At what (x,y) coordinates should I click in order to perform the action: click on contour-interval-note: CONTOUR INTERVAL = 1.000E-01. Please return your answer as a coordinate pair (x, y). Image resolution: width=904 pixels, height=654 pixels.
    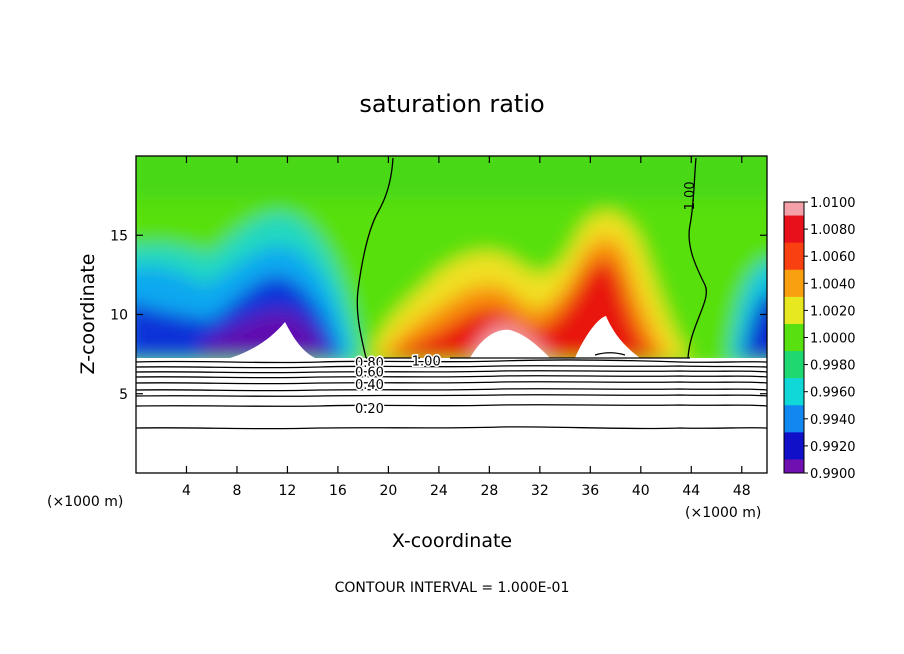
    Looking at the image, I should click on (452, 588).